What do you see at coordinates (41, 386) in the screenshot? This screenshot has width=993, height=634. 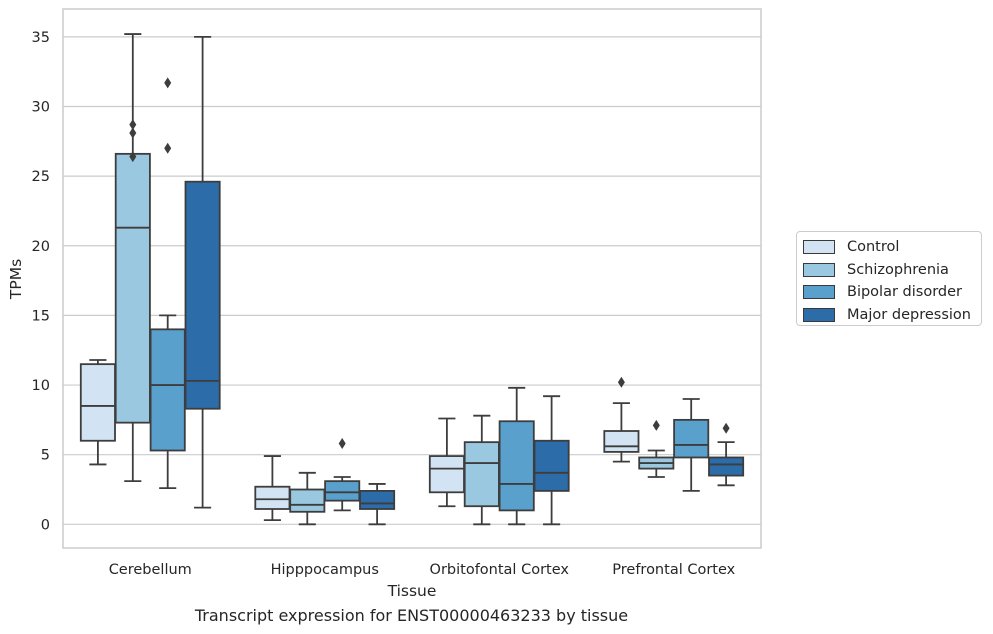 I see `y-tick-label: 10` at bounding box center [41, 386].